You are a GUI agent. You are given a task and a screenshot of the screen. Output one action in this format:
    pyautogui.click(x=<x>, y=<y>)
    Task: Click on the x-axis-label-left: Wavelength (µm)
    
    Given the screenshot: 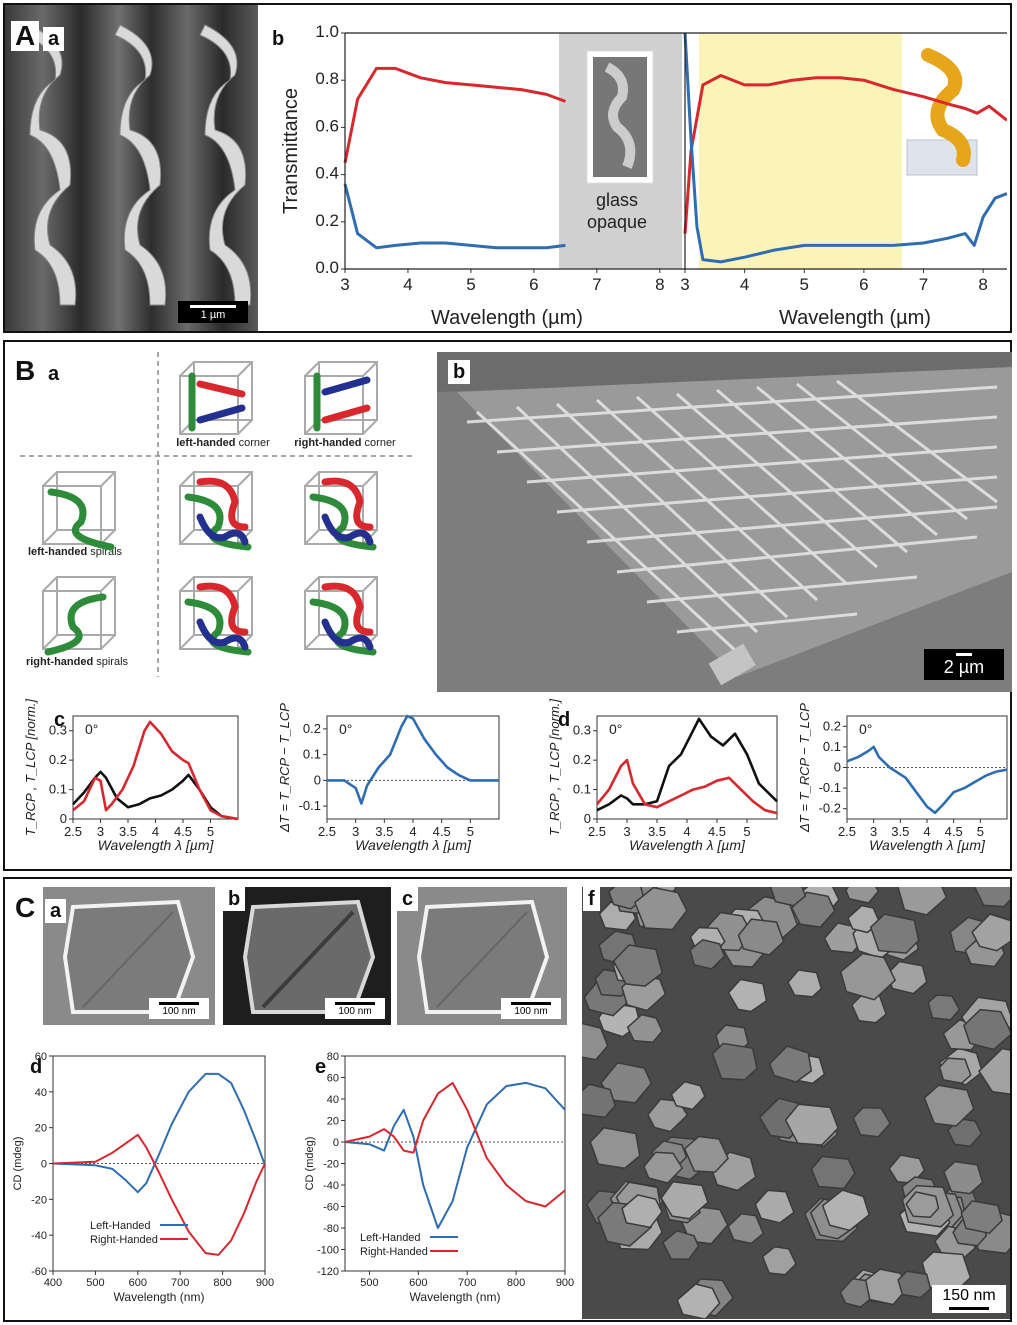 What is the action you would take?
    pyautogui.click(x=507, y=318)
    